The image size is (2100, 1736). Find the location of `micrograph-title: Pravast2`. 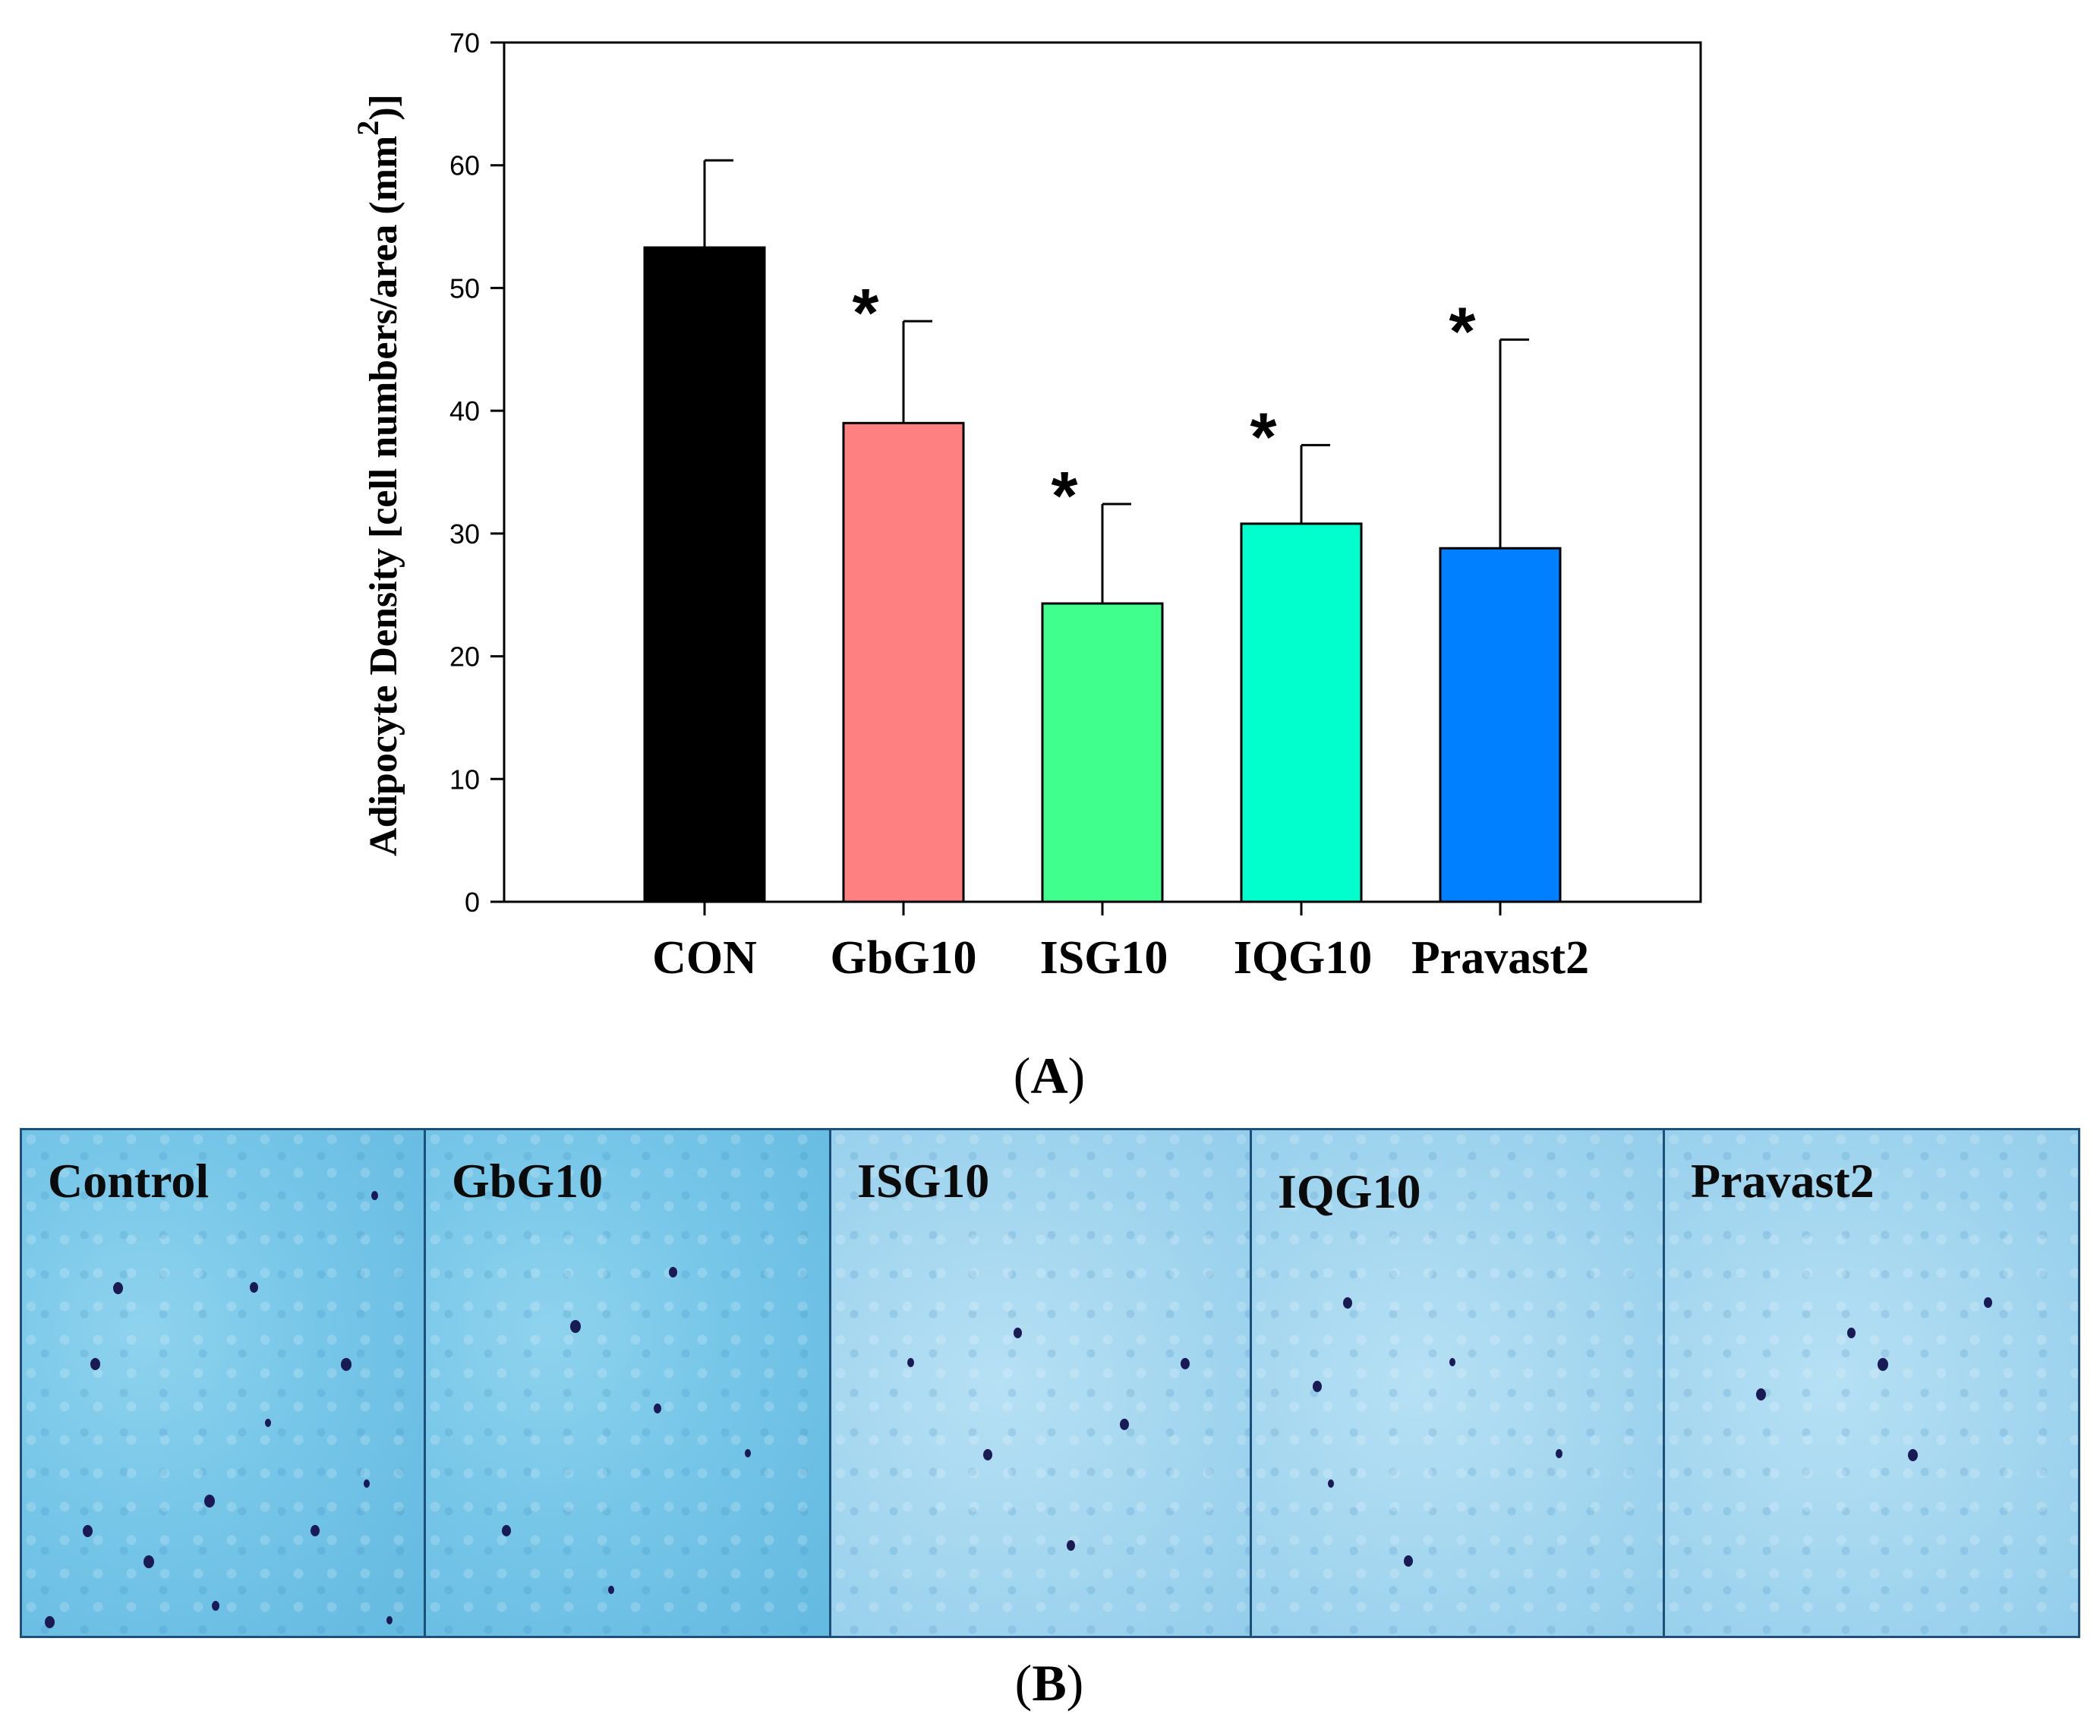

micrograph-title: Pravast2 is located at coordinates (1783, 1181).